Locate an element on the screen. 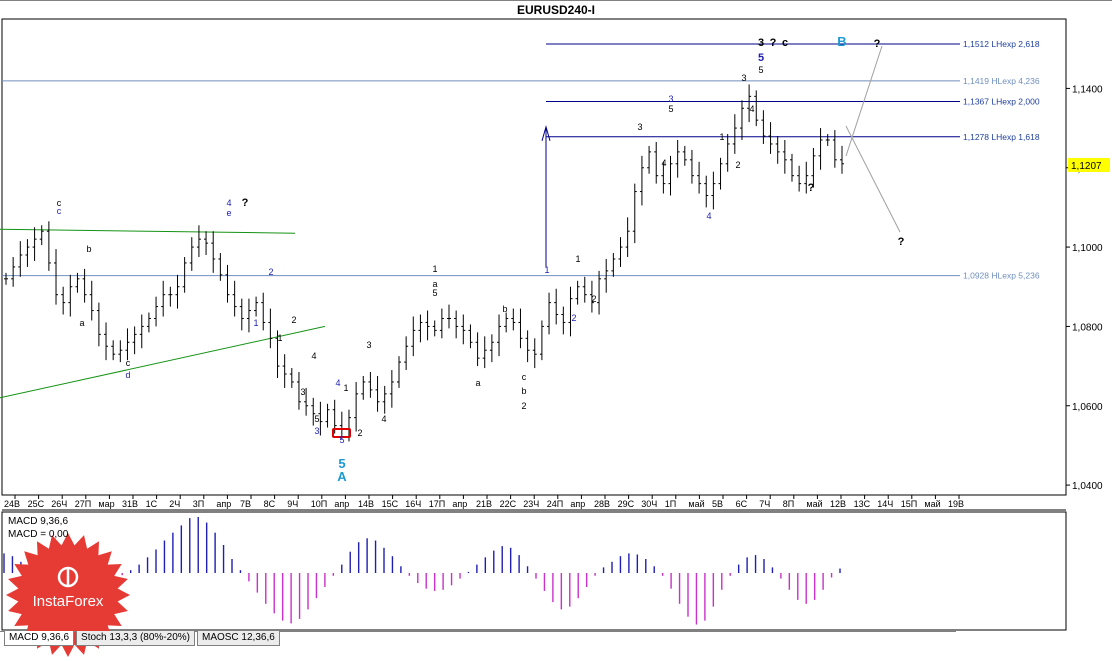 This screenshot has width=1112, height=661. tabs-divider is located at coordinates (478, 631).